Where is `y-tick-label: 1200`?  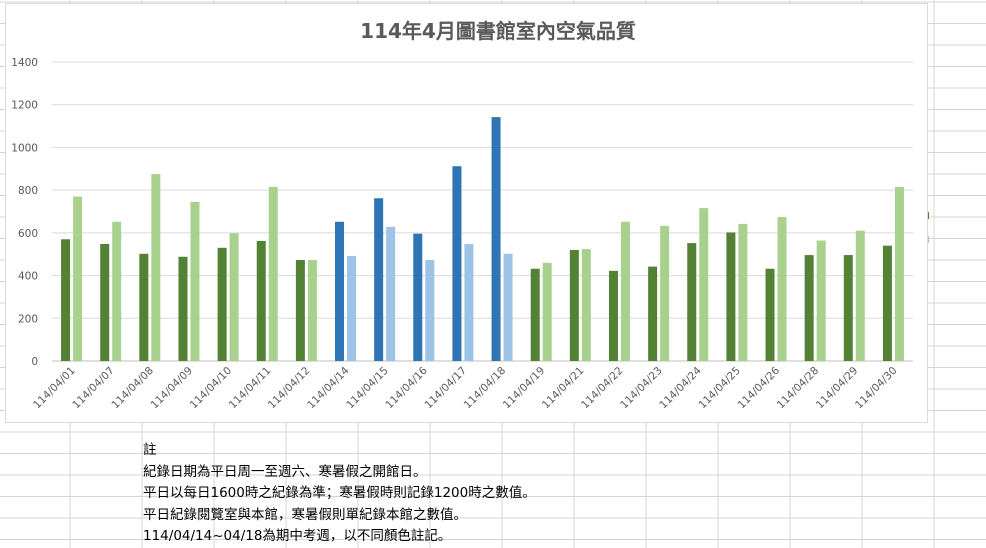 y-tick-label: 1200 is located at coordinates (24, 106).